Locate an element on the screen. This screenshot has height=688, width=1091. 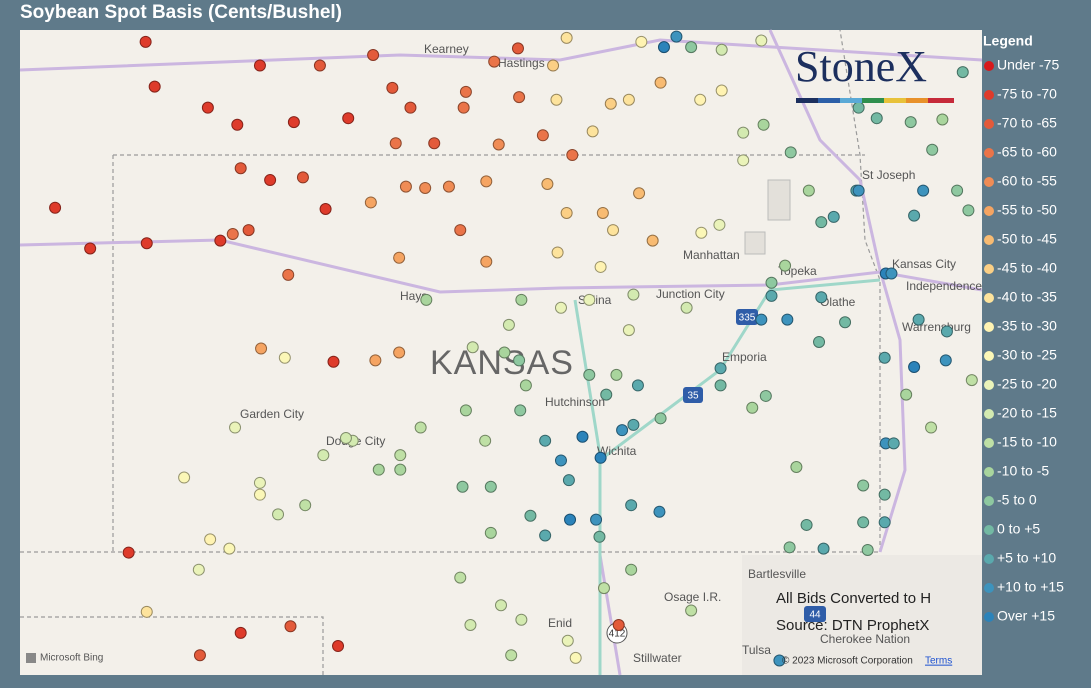
place-label: Independence is located at coordinates (944, 286).